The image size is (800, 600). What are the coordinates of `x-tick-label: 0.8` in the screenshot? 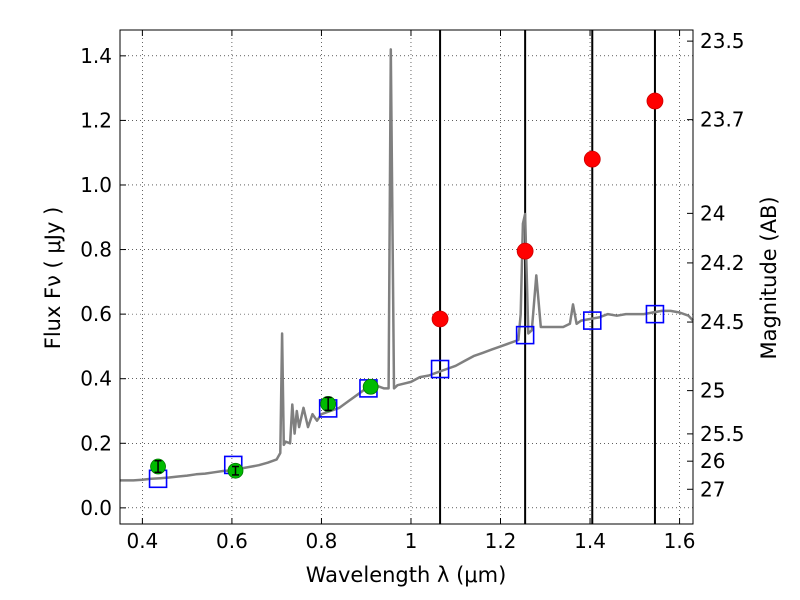 It's located at (322, 541).